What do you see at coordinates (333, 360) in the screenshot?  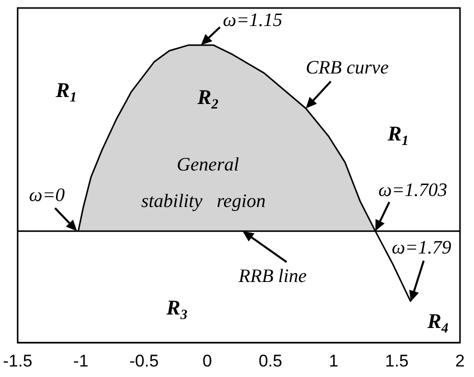 I see `x-tick-label: 1` at bounding box center [333, 360].